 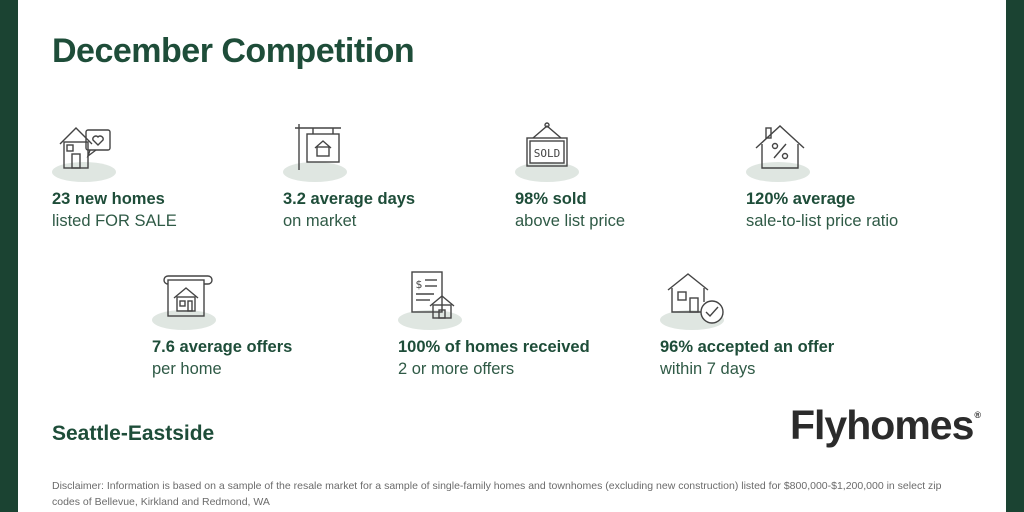 I want to click on sale-sign-icon, so click(x=318, y=147).